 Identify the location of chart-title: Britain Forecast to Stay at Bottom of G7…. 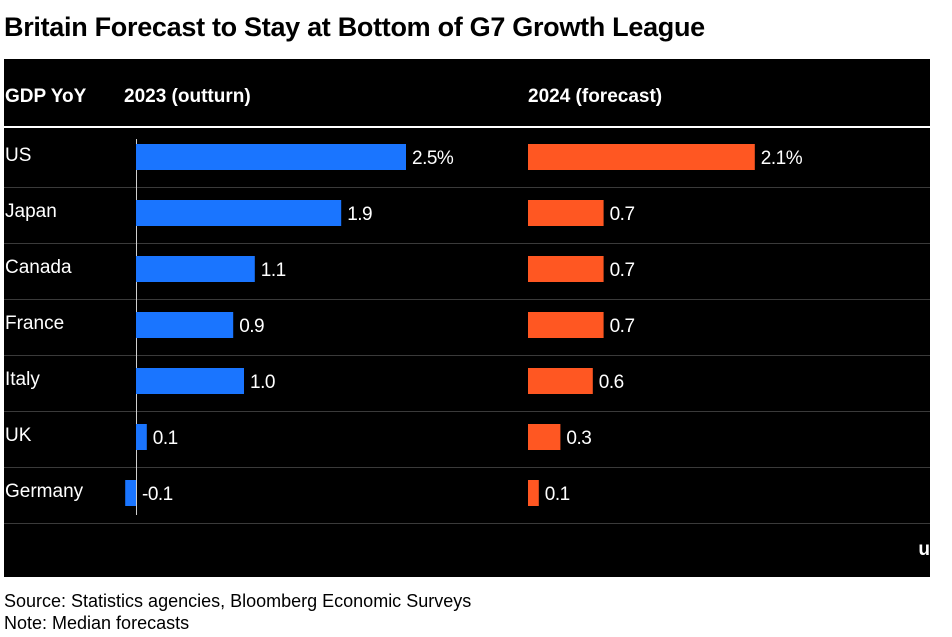
(354, 27).